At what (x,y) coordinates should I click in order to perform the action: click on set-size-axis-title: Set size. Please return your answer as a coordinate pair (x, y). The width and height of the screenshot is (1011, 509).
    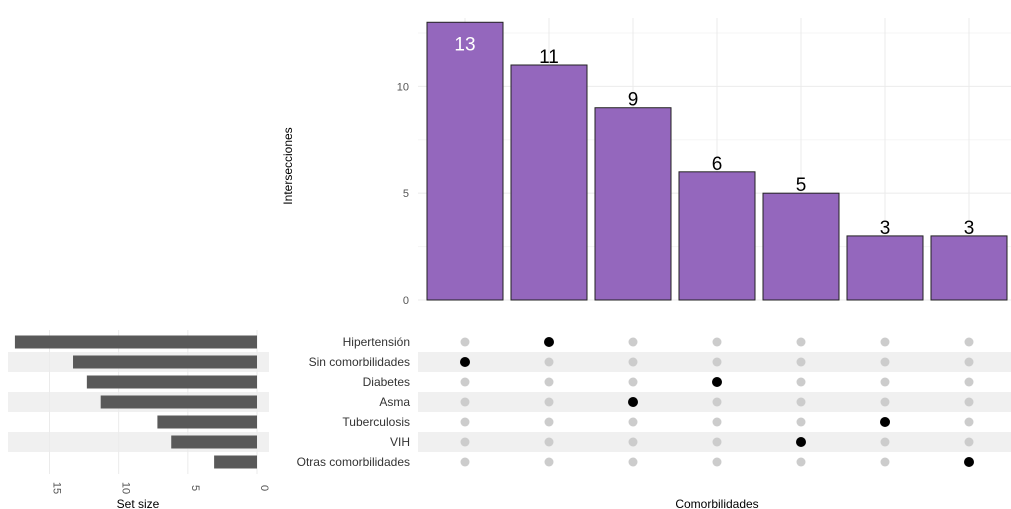
    Looking at the image, I should click on (138, 503).